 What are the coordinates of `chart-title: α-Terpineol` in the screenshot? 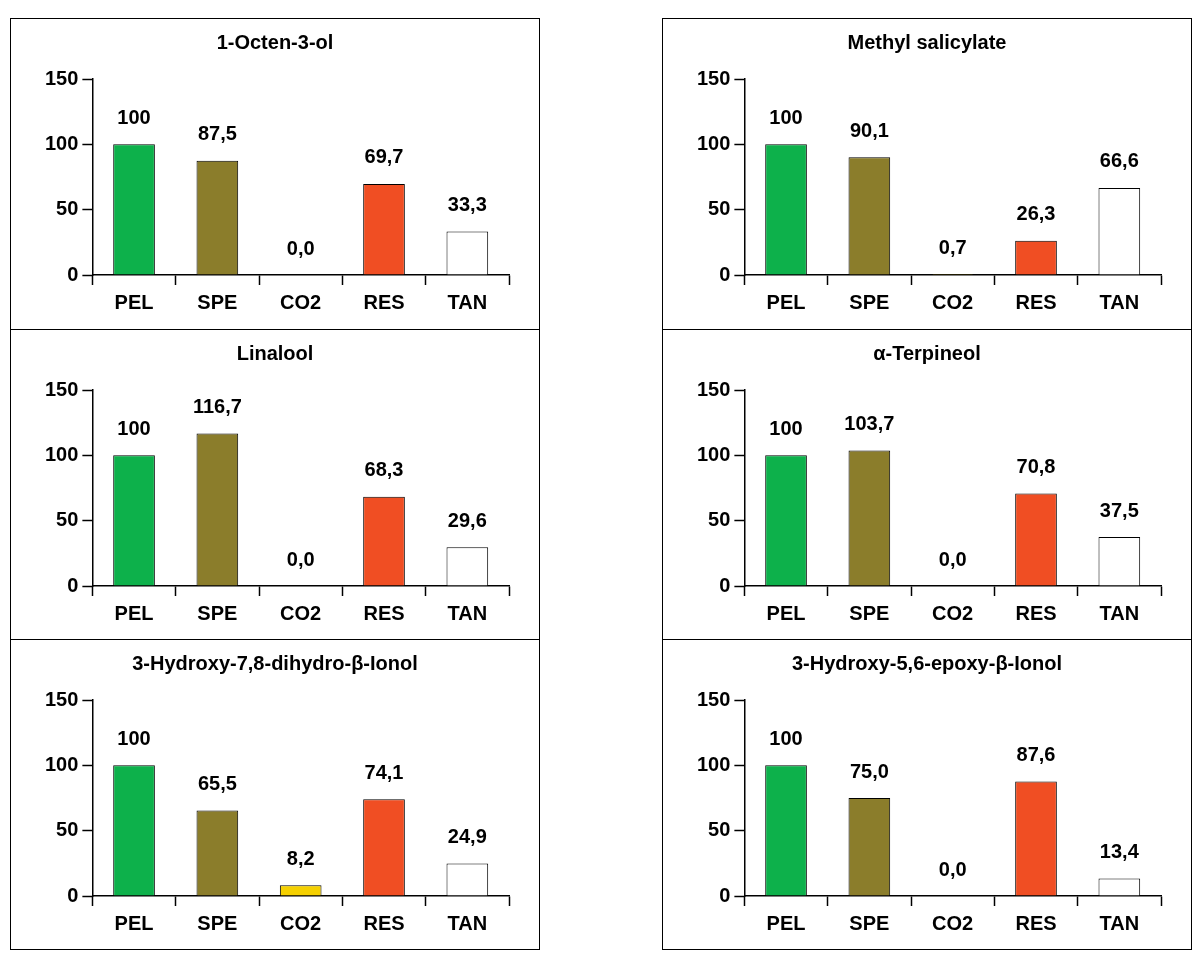 It's located at (927, 352).